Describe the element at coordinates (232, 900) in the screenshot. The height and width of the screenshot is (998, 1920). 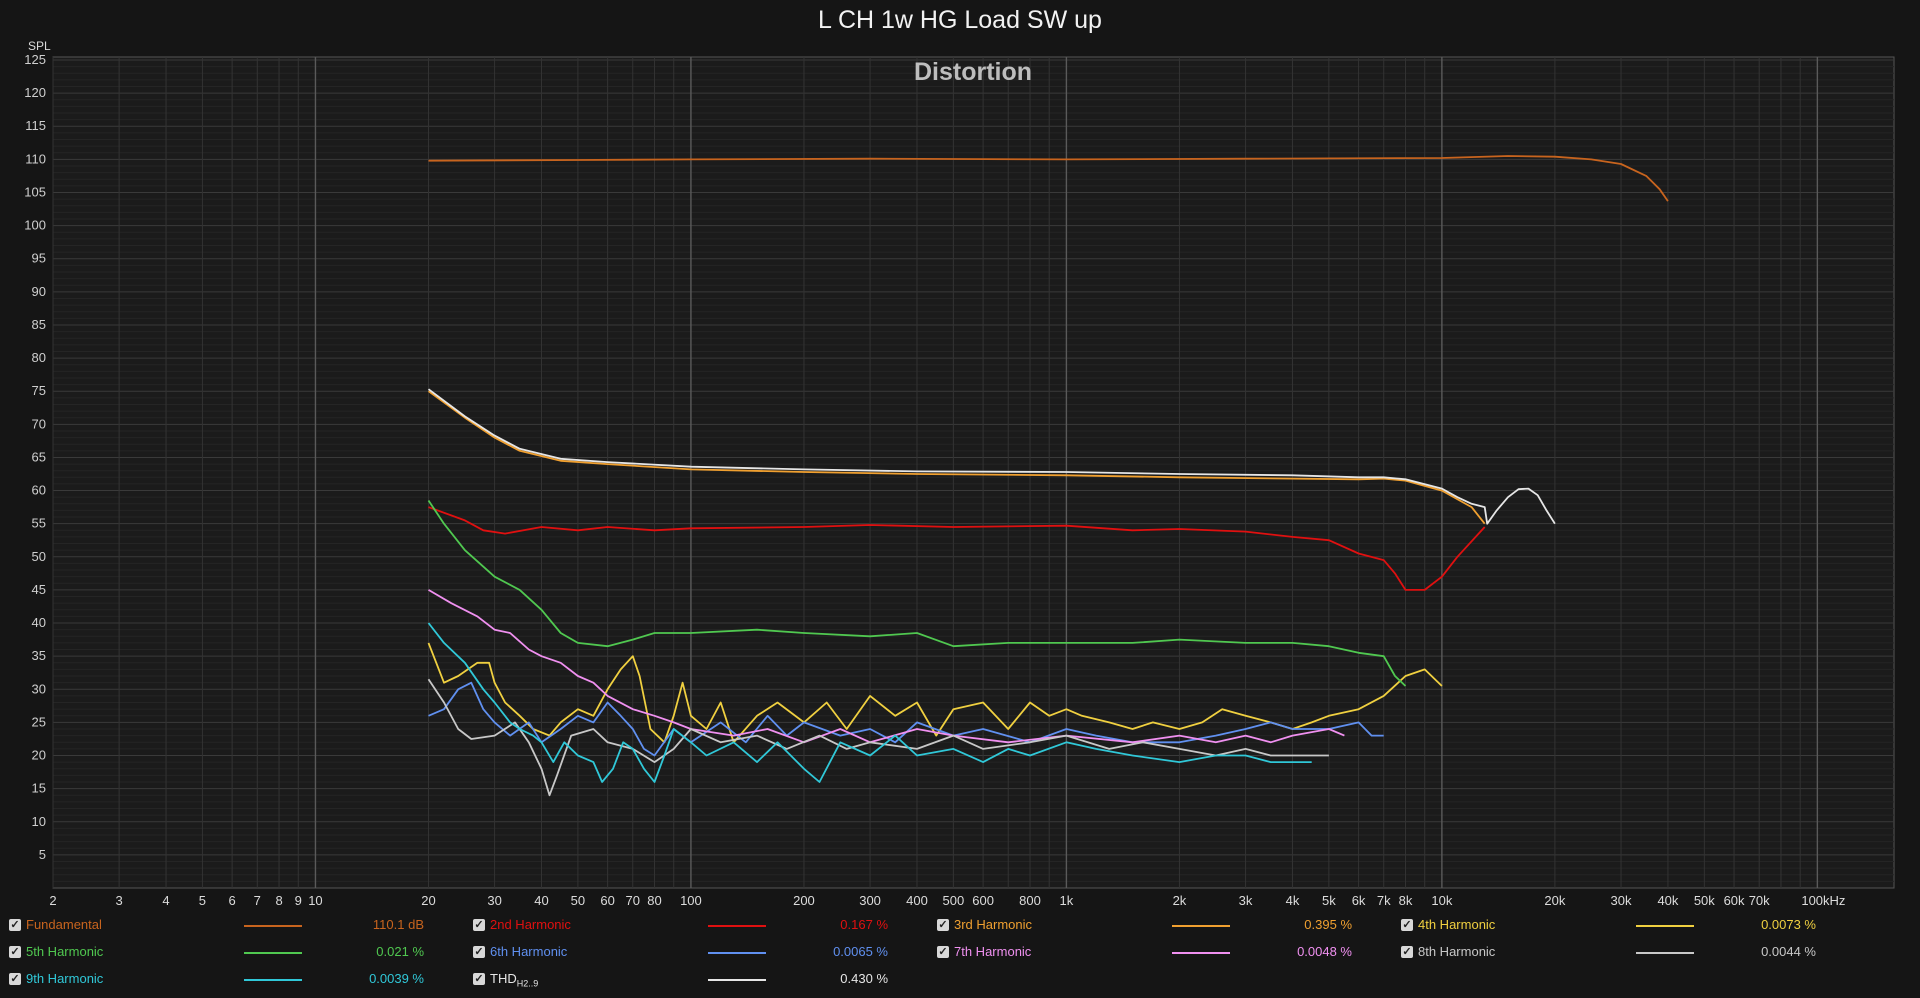
I see `x-tick-label: 6` at that location.